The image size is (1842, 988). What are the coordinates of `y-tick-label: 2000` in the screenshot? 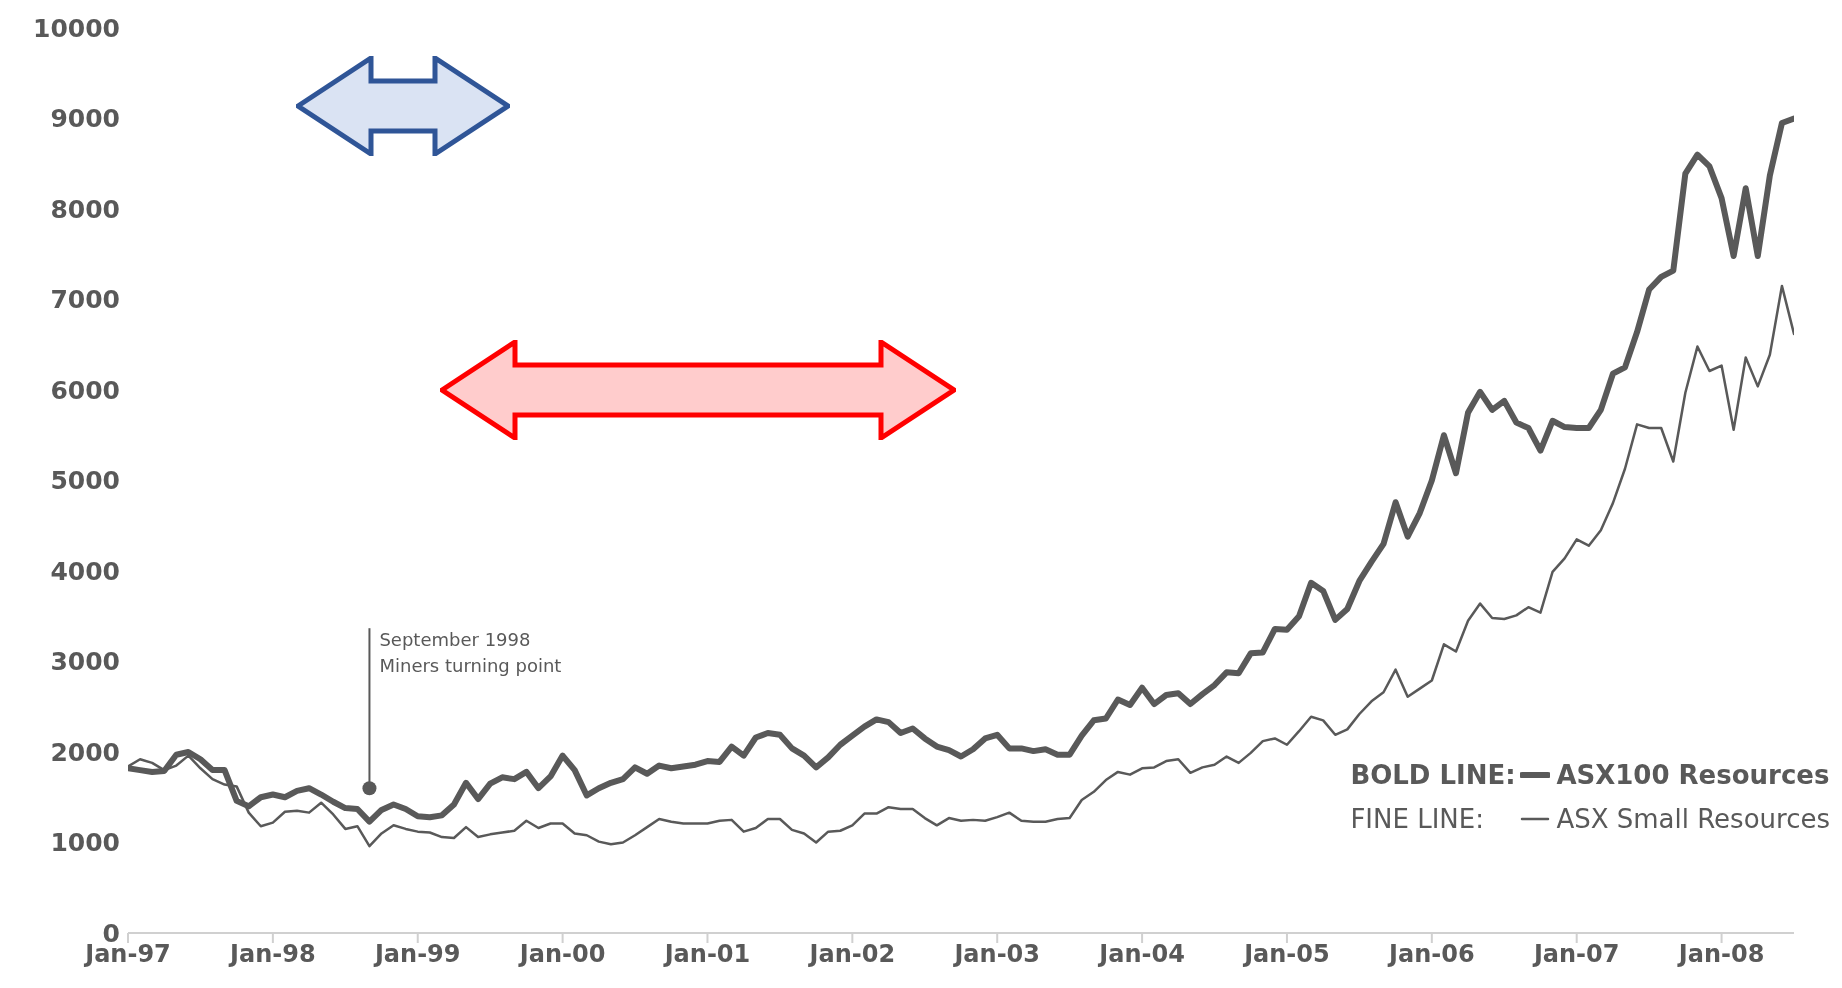 It's located at (85, 752).